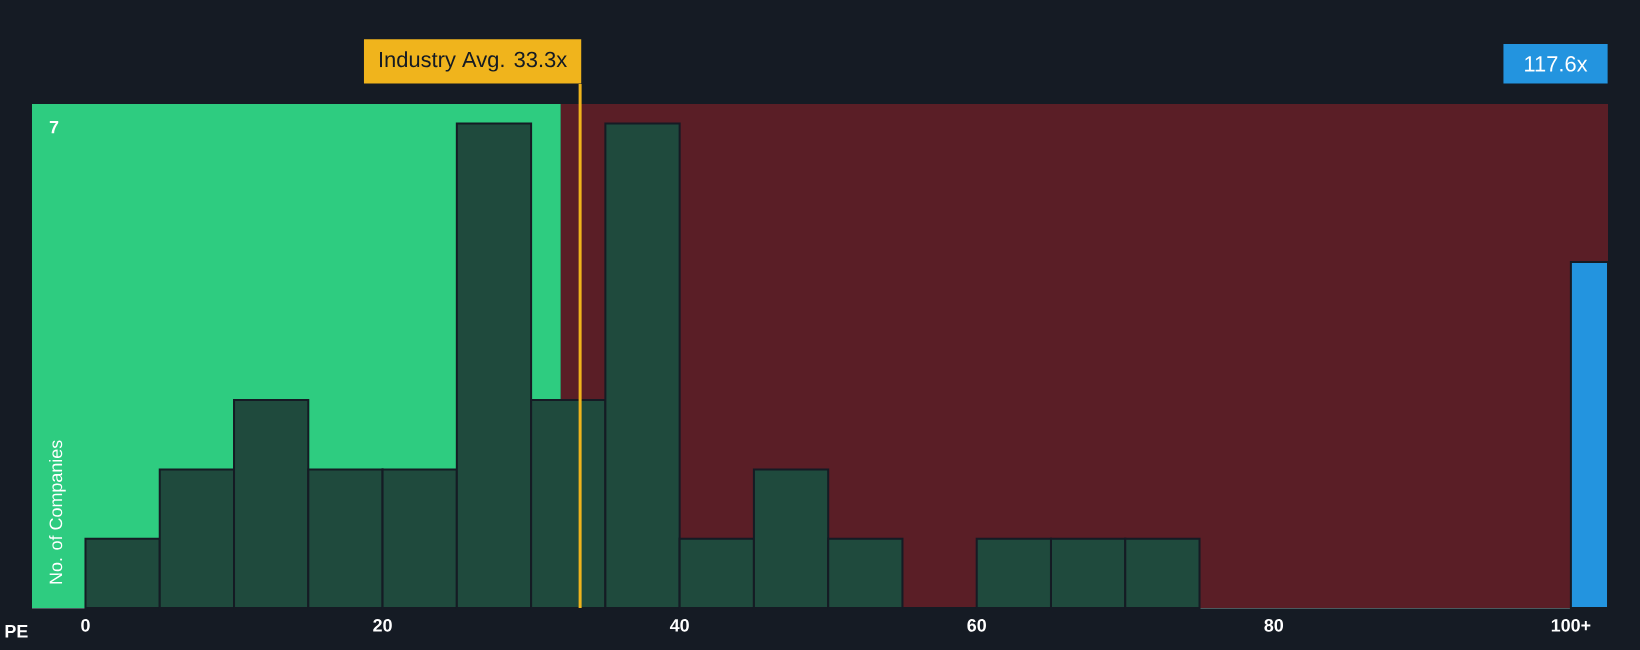 Image resolution: width=1640 pixels, height=650 pixels. I want to click on x-tick-label: 40, so click(679, 625).